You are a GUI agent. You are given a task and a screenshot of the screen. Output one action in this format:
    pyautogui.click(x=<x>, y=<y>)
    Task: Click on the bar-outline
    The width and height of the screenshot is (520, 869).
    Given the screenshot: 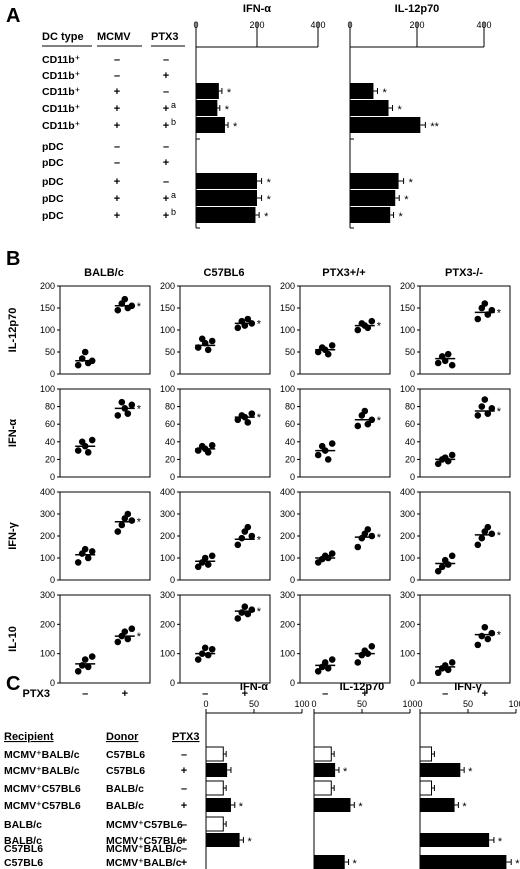 What is the action you would take?
    pyautogui.click(x=322, y=754)
    